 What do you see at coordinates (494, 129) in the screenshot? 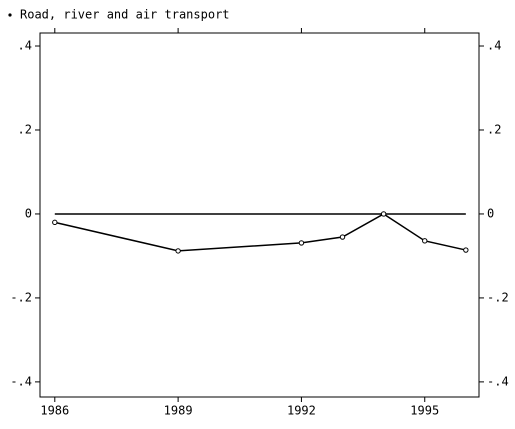
I see `y2-tick-label: .2` at bounding box center [494, 129].